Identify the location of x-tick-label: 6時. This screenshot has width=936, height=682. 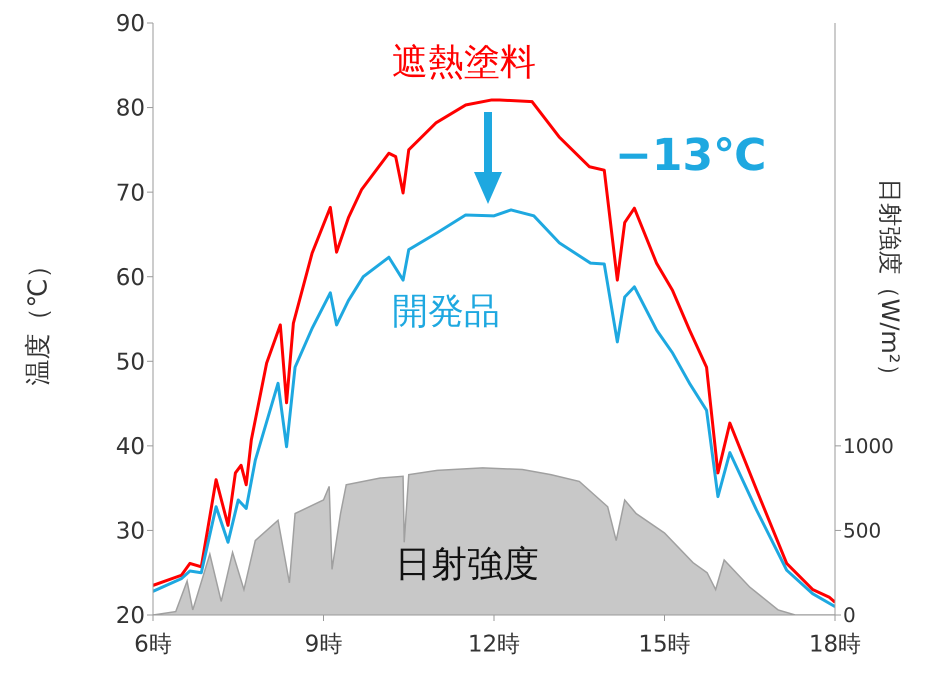
(153, 644).